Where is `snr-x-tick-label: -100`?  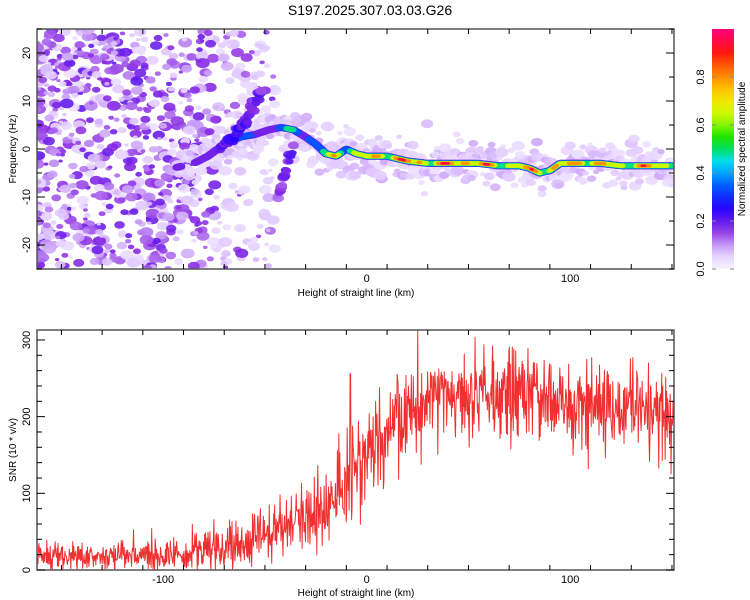 snr-x-tick-label: -100 is located at coordinates (163, 580).